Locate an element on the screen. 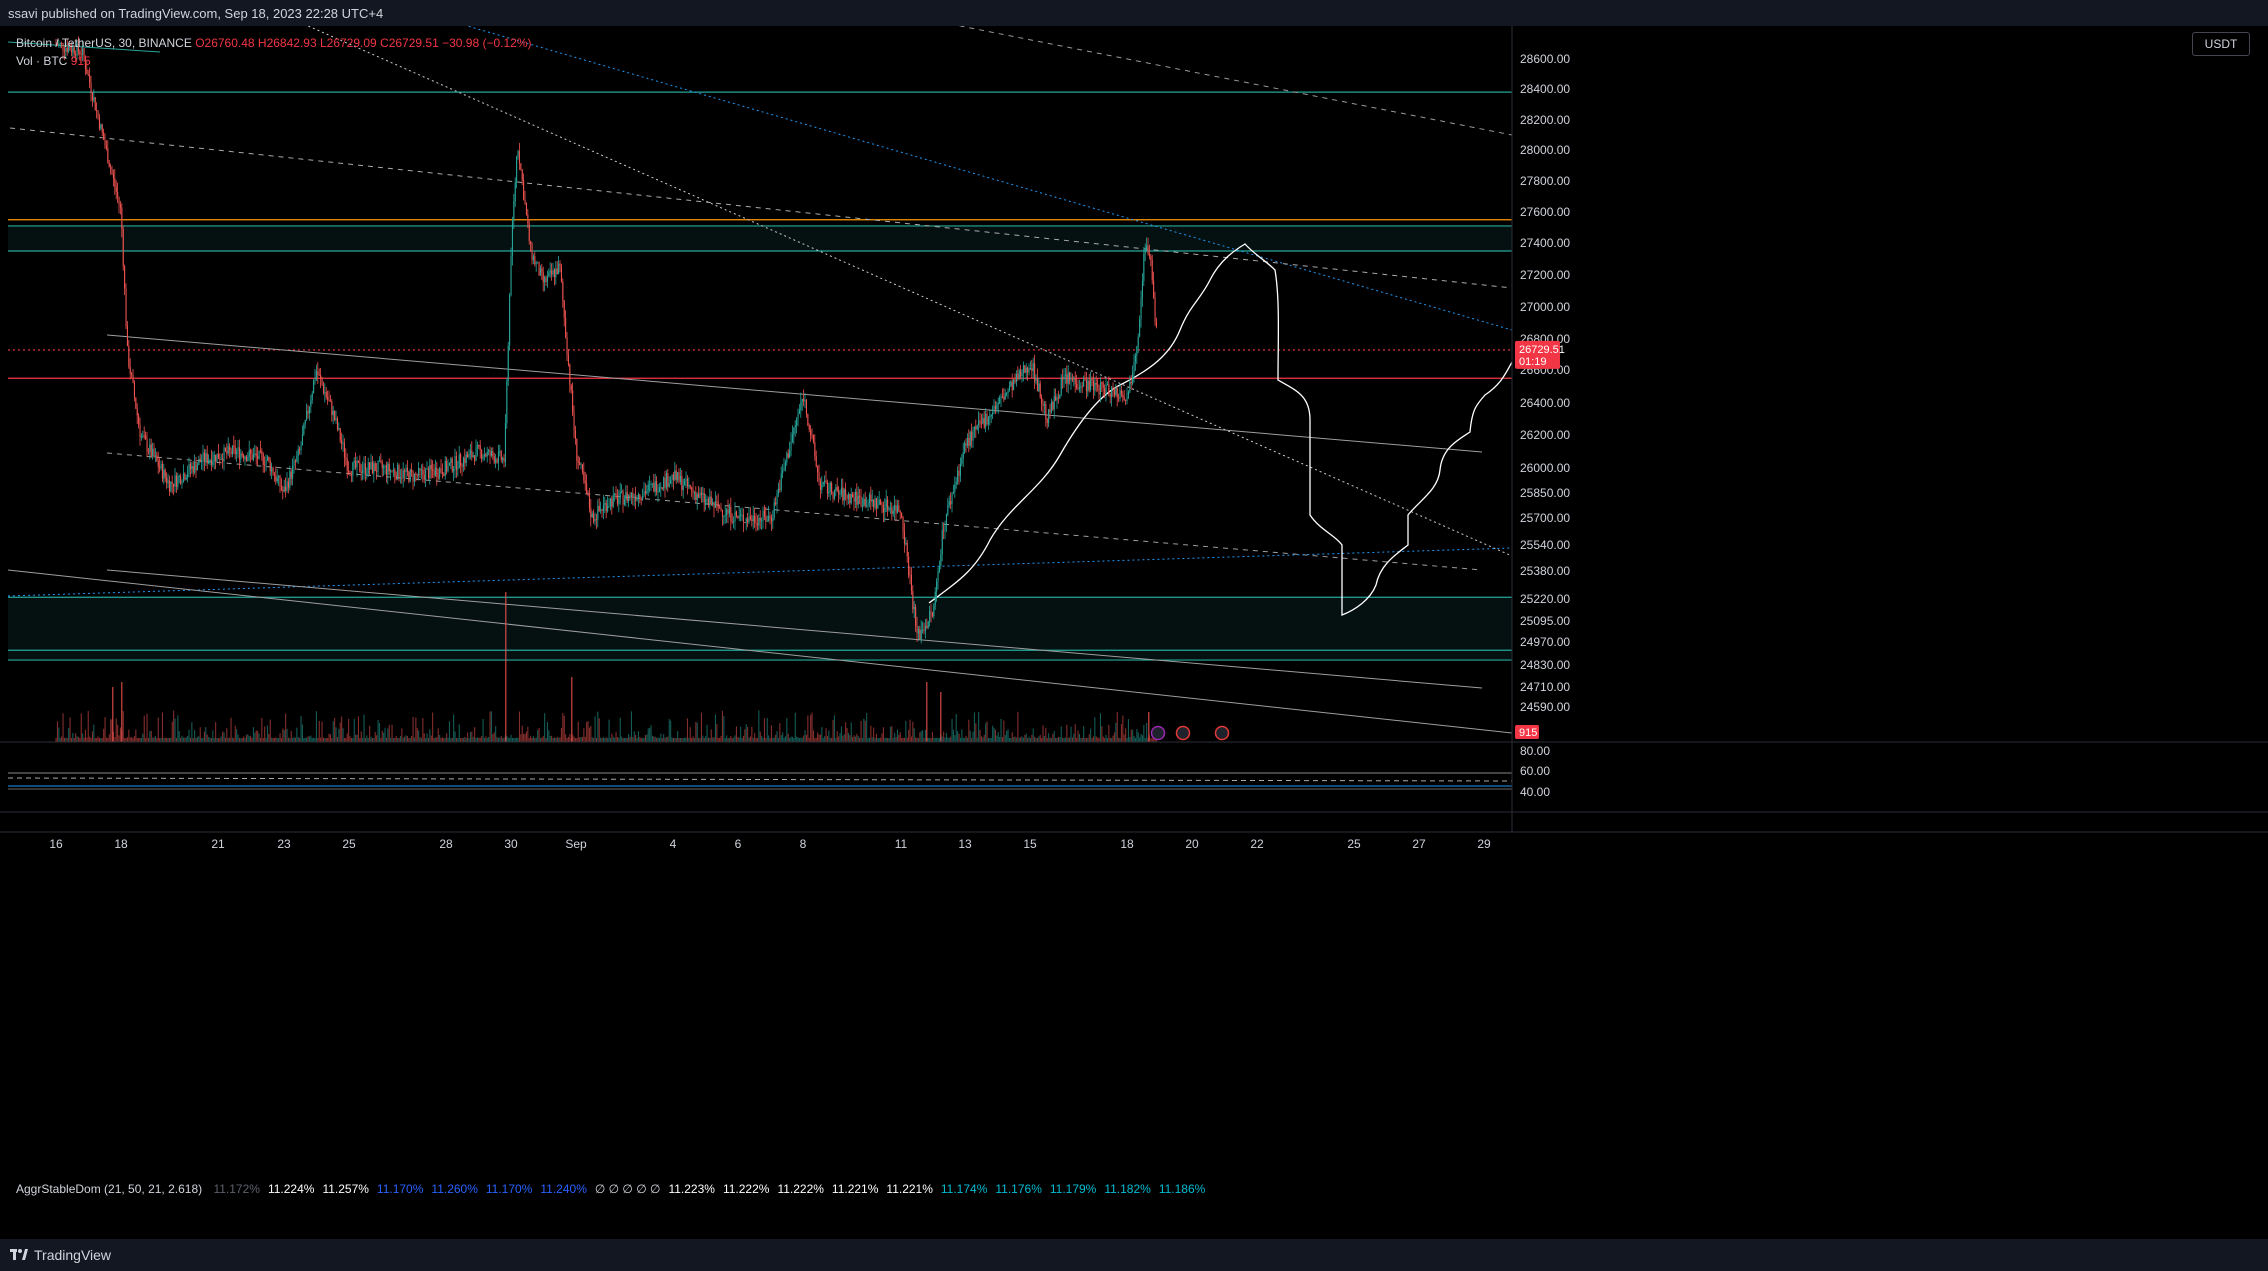 The height and width of the screenshot is (1271, 2268). indicator-band-line is located at coordinates (760, 779).